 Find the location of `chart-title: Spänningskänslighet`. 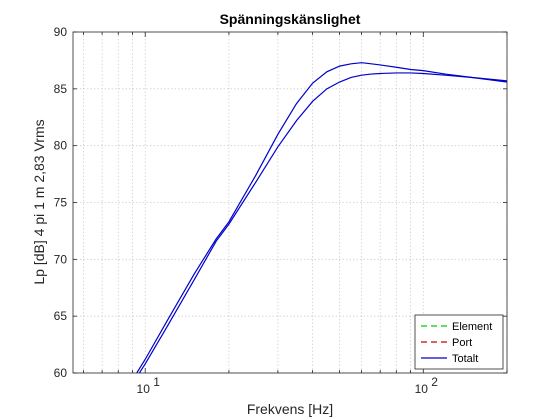

chart-title: Spänningskänslighet is located at coordinates (290, 19).